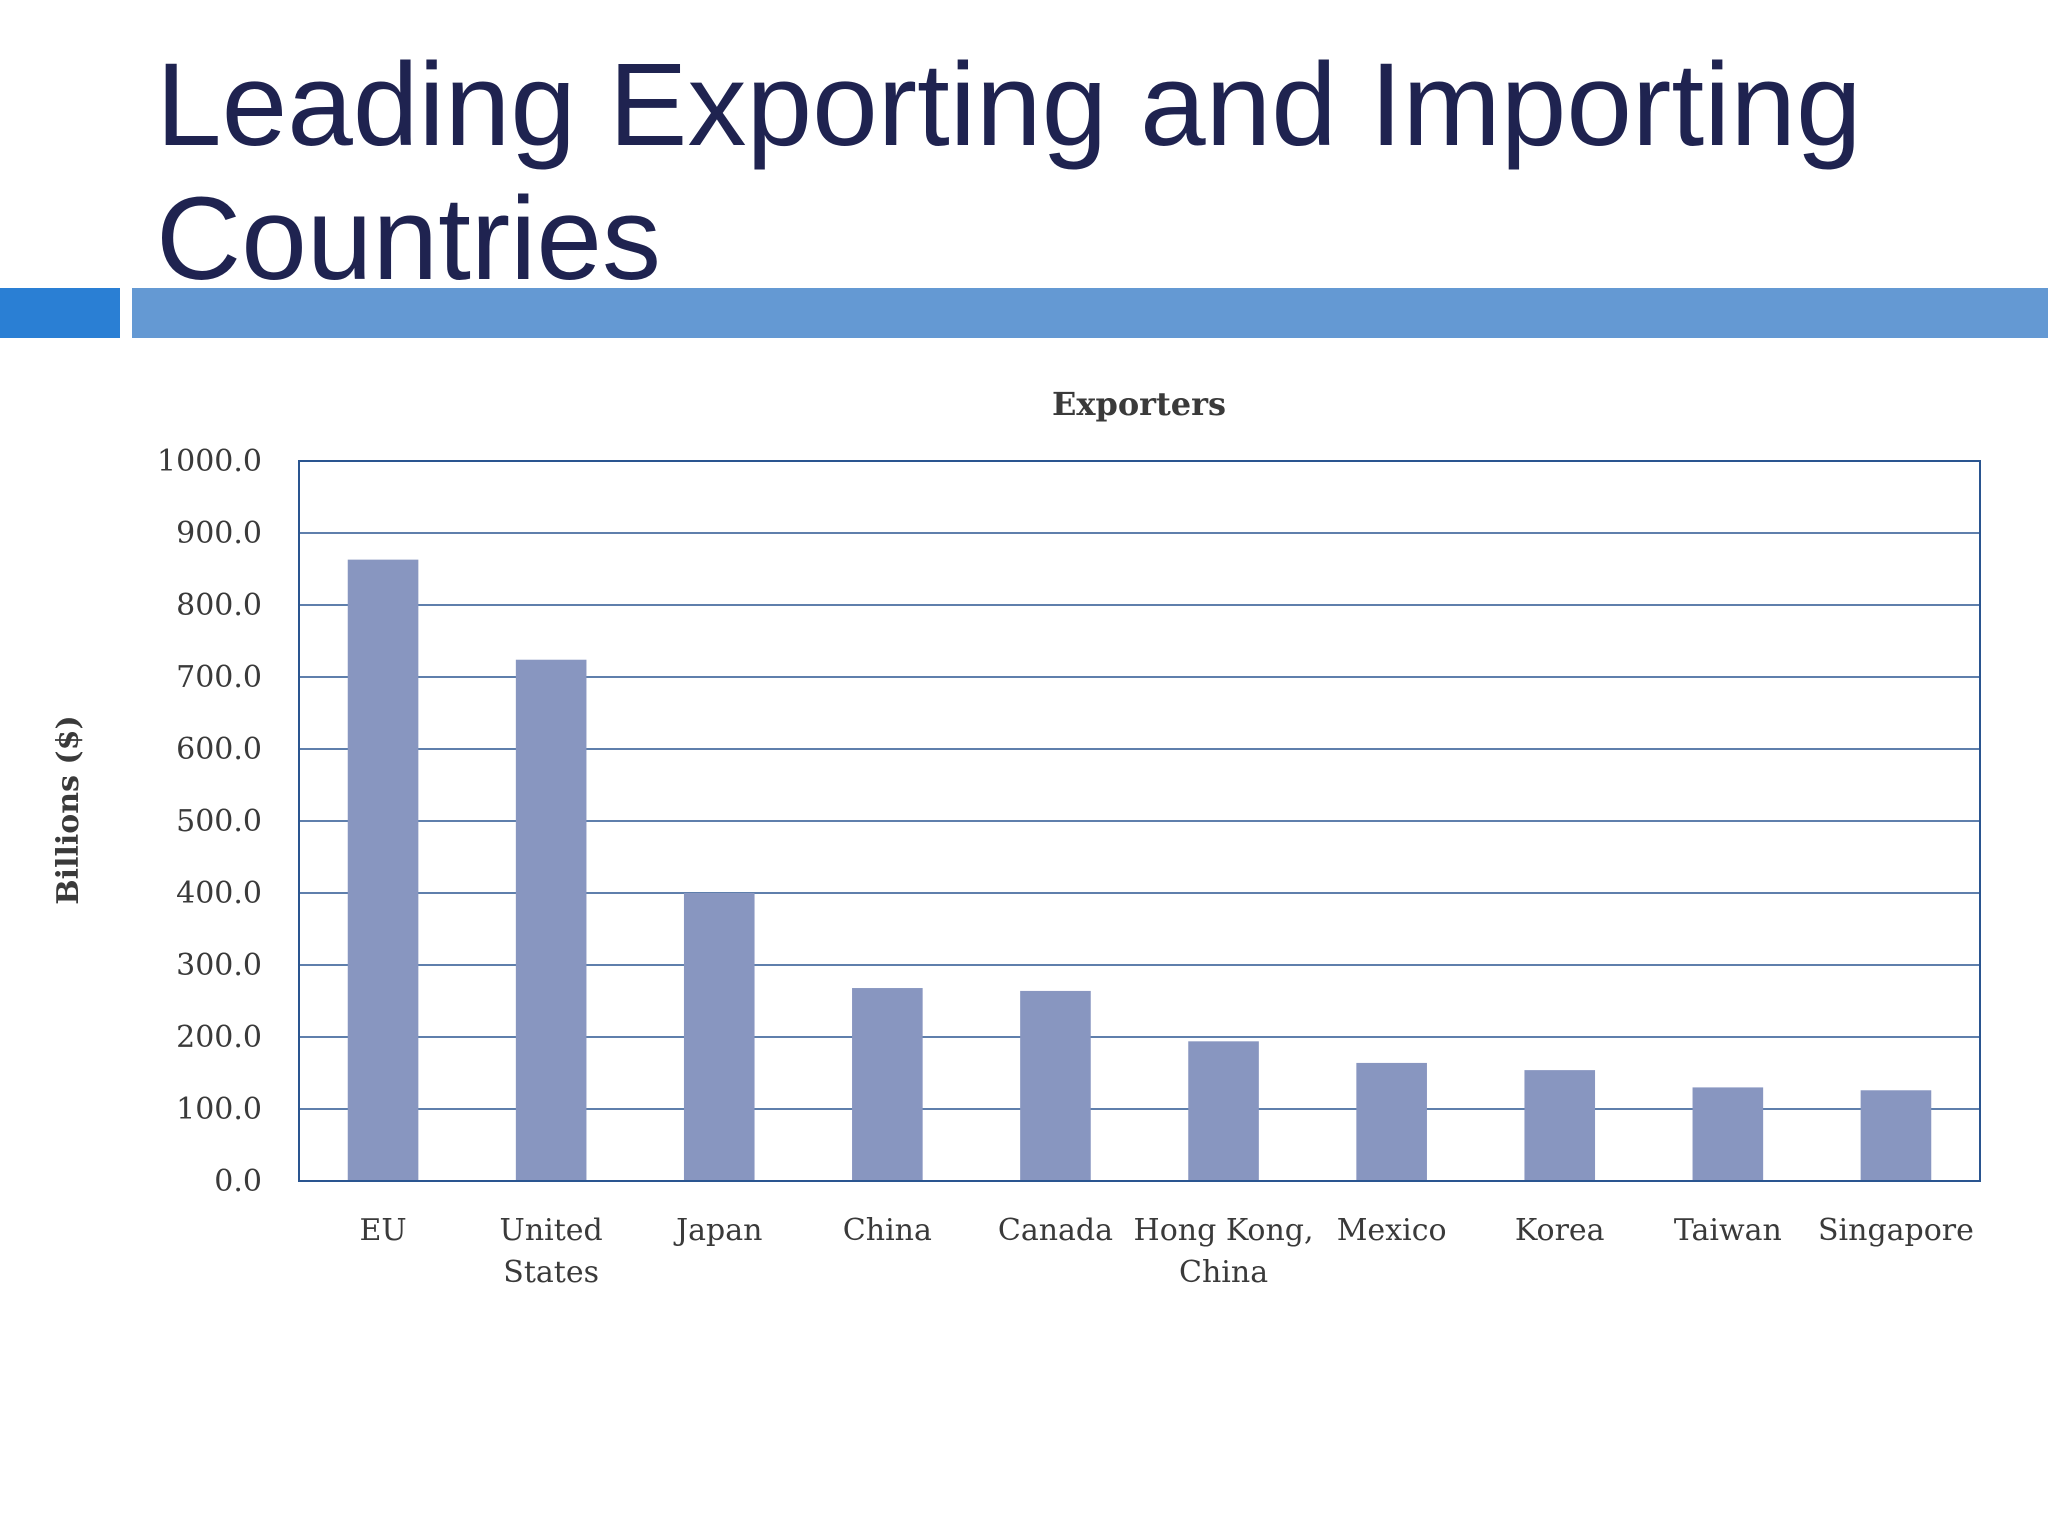 This screenshot has height=1536, width=2048. Describe the element at coordinates (219, 1109) in the screenshot. I see `y-tick-label: 100.0` at that location.